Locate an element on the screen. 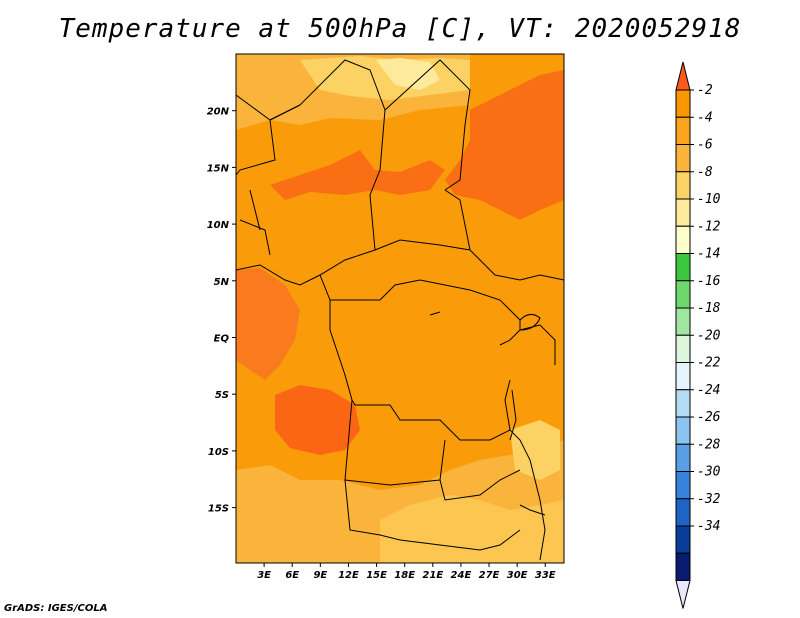 The image size is (800, 618). y-tick-label: 5N is located at coordinates (222, 282).